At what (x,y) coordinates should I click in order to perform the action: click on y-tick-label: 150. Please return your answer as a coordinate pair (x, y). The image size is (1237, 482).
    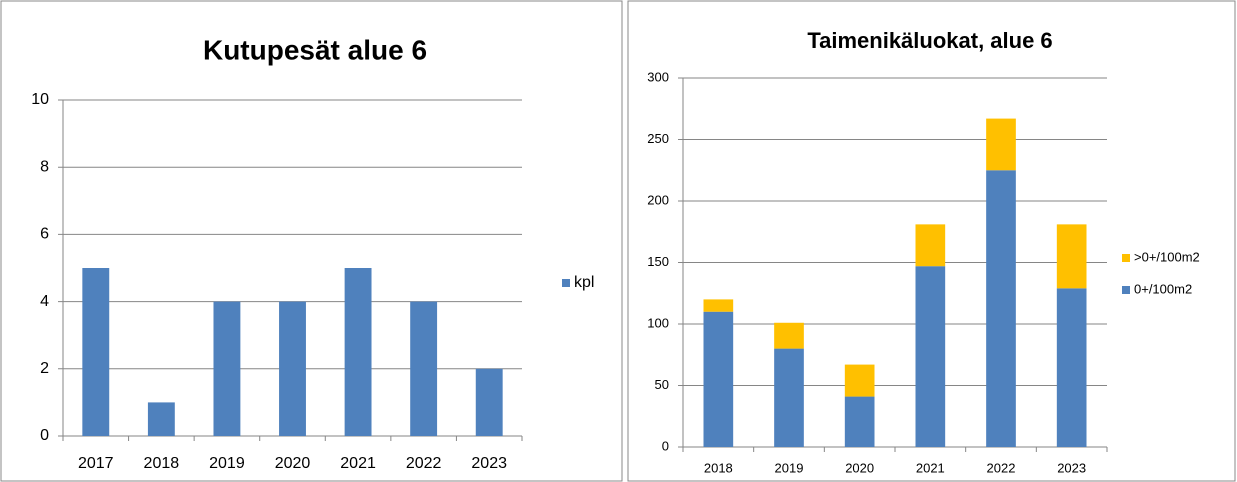
    Looking at the image, I should click on (658, 261).